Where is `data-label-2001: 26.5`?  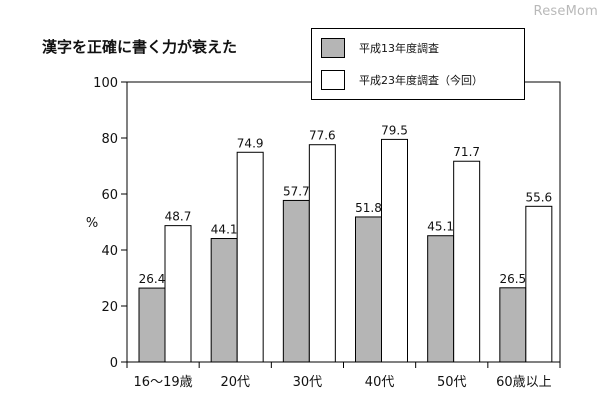 data-label-2001: 26.5 is located at coordinates (512, 279).